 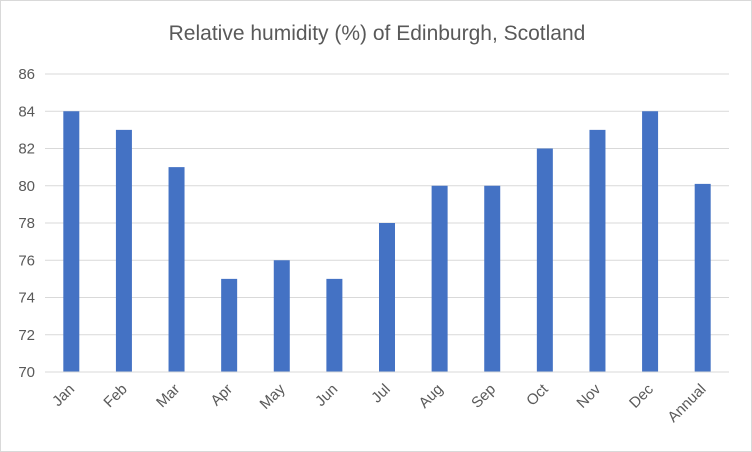 I want to click on x-tick-label: Jul, so click(x=381, y=394).